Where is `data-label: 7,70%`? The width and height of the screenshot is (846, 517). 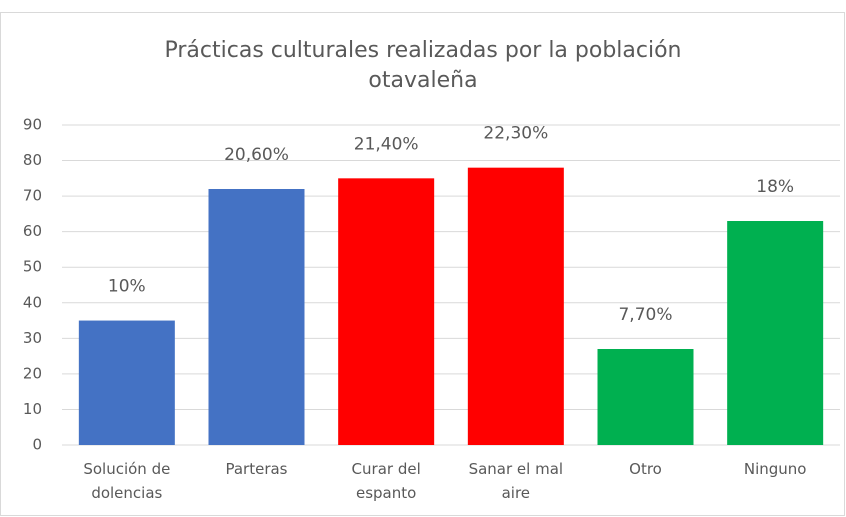 data-label: 7,70% is located at coordinates (645, 315).